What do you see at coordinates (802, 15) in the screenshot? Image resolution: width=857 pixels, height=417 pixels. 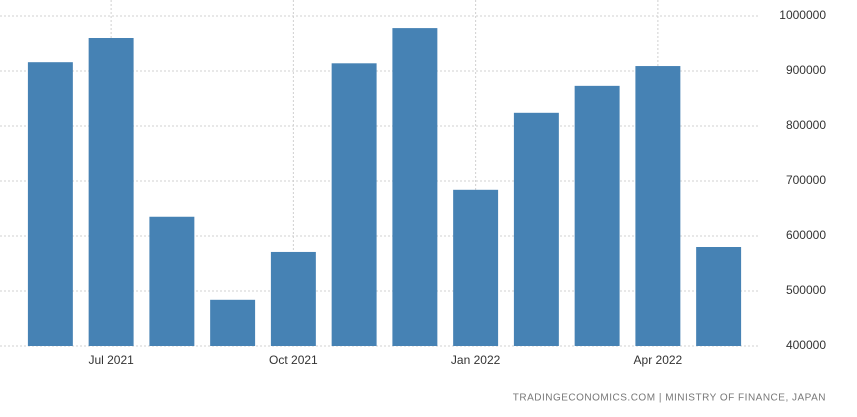 I see `y-tick-label: 1000000` at bounding box center [802, 15].